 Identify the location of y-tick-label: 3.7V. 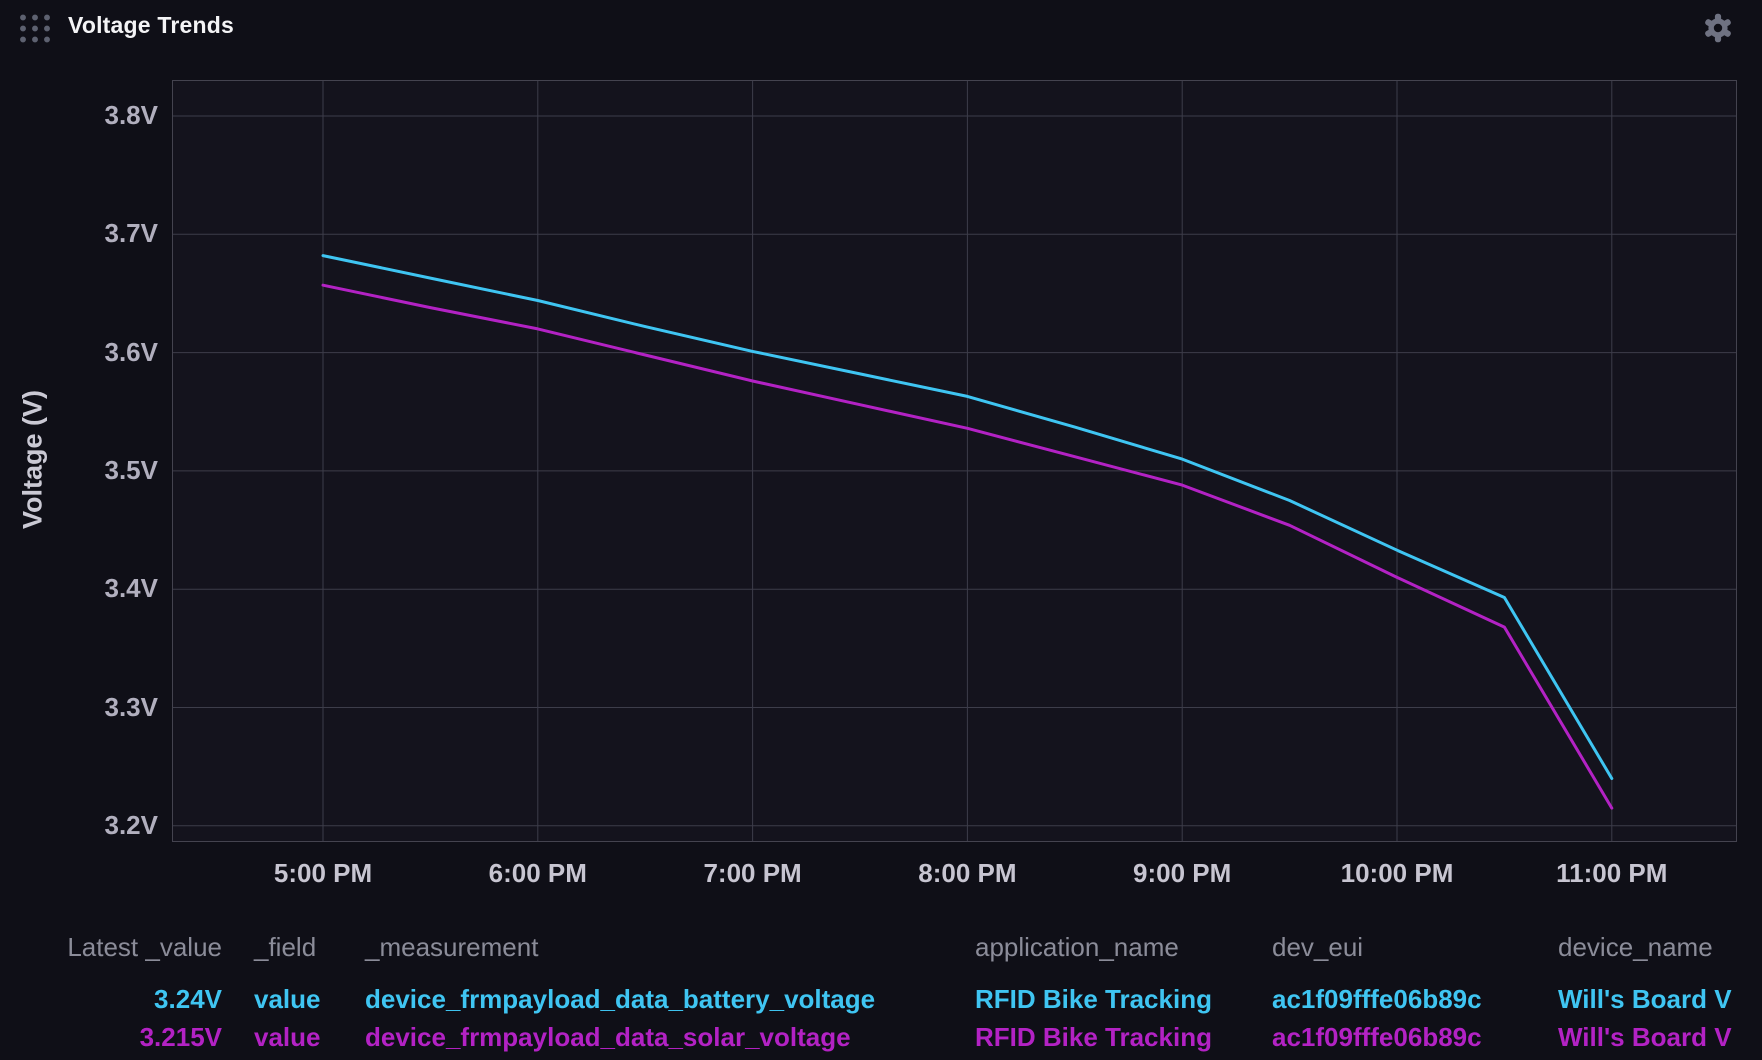
(131, 233).